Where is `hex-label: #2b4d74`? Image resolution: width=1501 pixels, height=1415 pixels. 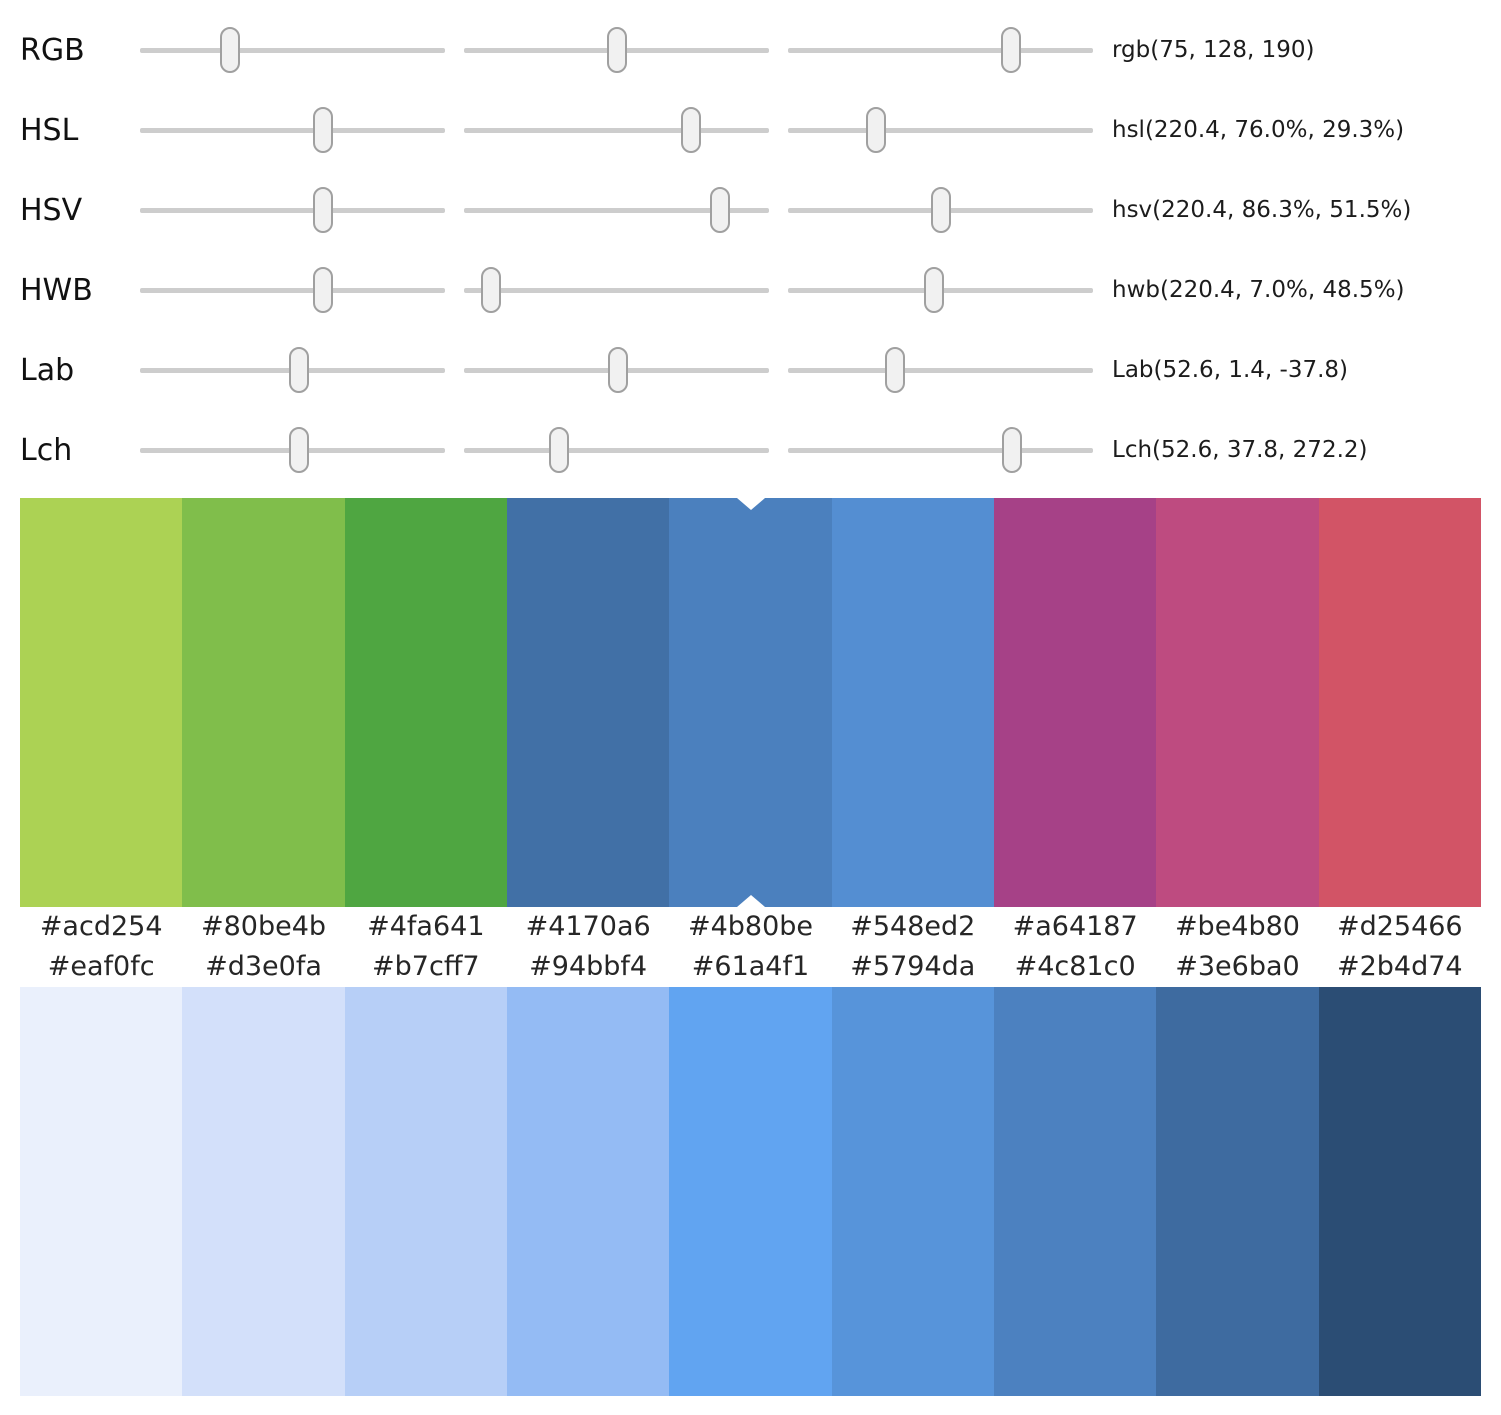 hex-label: #2b4d74 is located at coordinates (1399, 966).